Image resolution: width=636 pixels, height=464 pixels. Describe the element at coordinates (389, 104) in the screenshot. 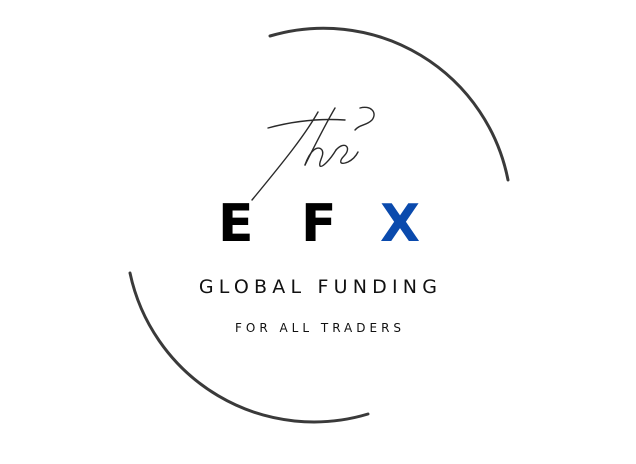

I see `upper-arc` at that location.